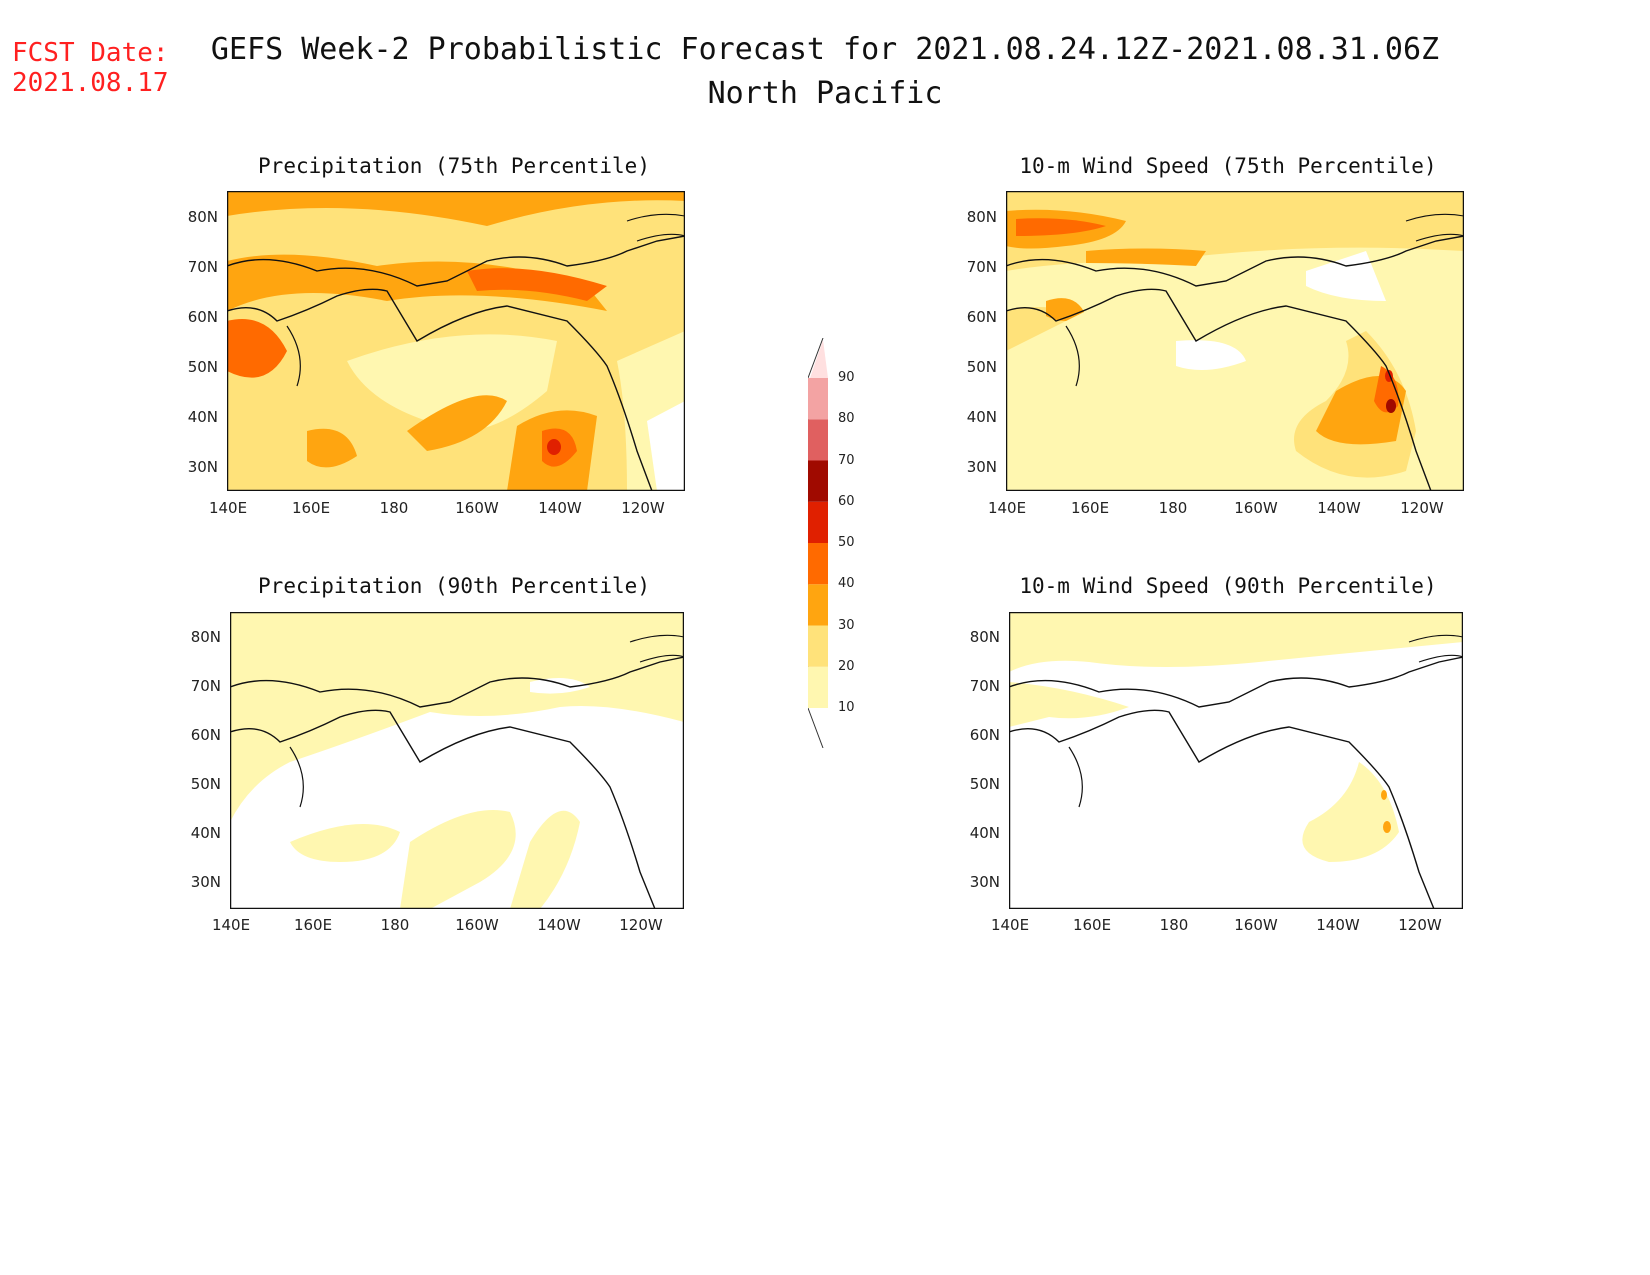  What do you see at coordinates (457, 760) in the screenshot?
I see `map-precip90` at bounding box center [457, 760].